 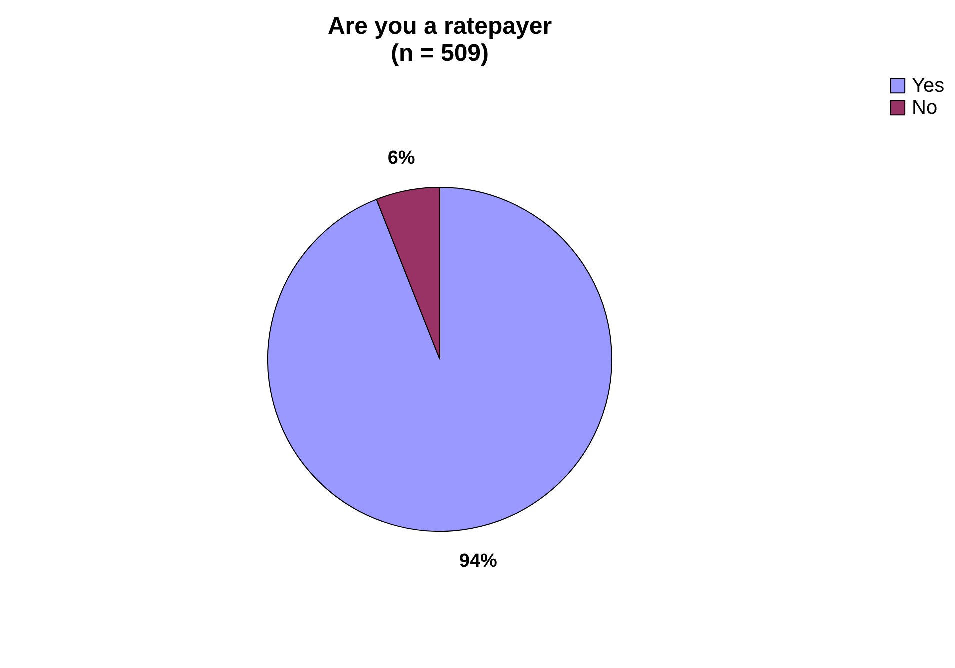 I want to click on data-label: 6%, so click(x=402, y=159).